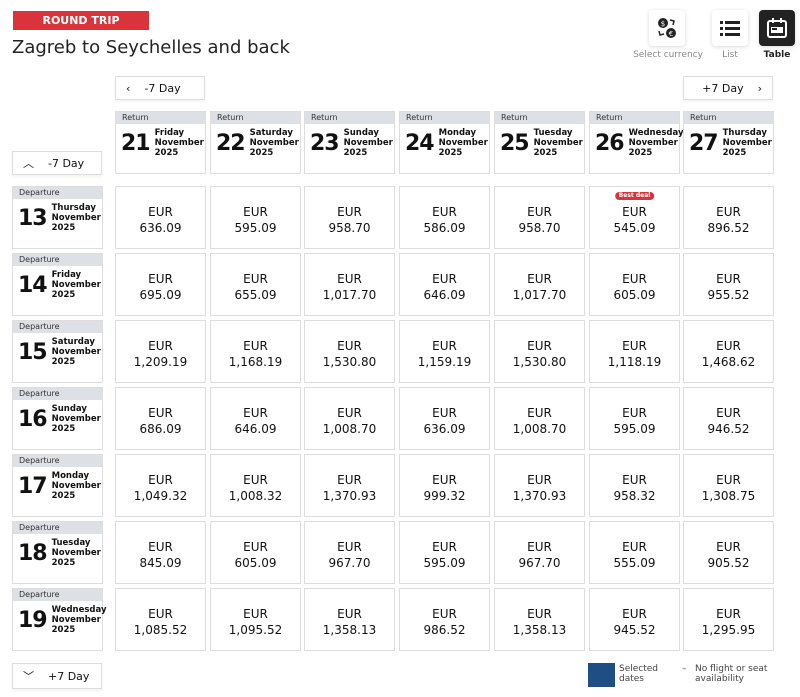 Image resolution: width=800 pixels, height=697 pixels. What do you see at coordinates (728, 619) in the screenshot?
I see `fare-cell: EUR 1,295.95` at bounding box center [728, 619].